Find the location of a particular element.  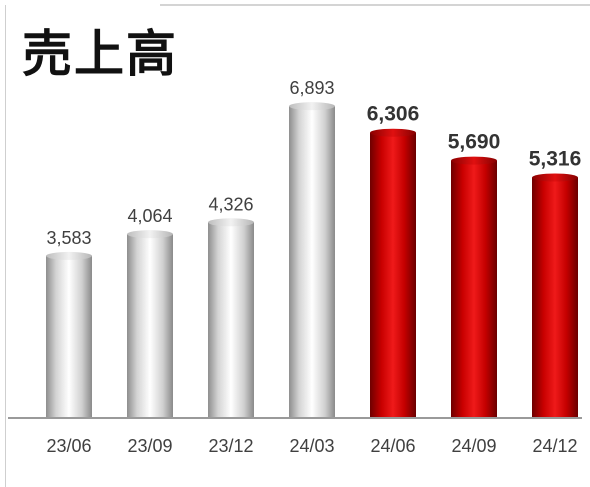

category-label: 23/09 is located at coordinates (149, 446).